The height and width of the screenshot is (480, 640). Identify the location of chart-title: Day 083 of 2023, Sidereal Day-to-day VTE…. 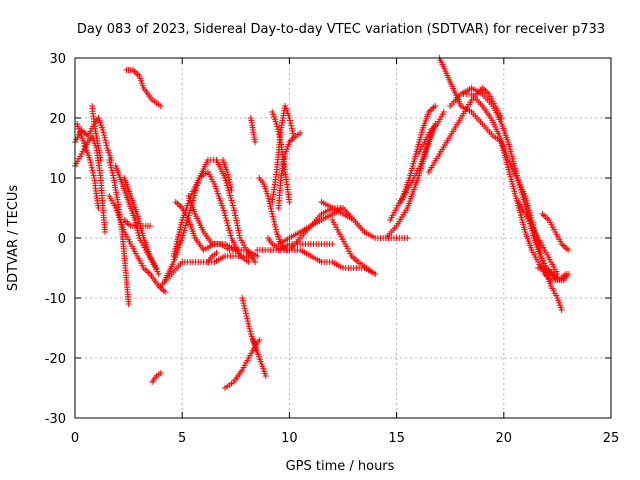
(341, 29).